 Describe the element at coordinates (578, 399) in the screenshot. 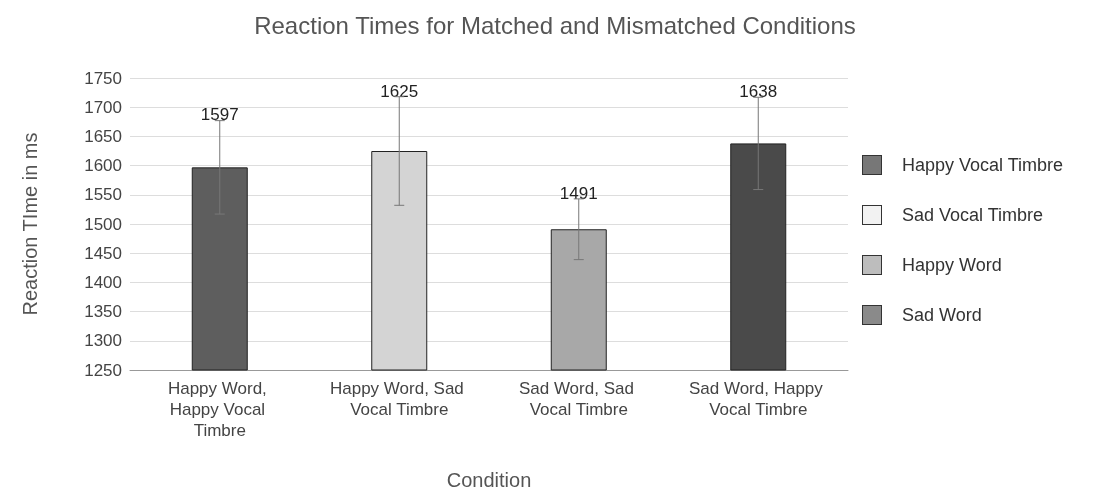

I see `x-tick-label: Sad Word, Sad Vocal Timbre` at that location.